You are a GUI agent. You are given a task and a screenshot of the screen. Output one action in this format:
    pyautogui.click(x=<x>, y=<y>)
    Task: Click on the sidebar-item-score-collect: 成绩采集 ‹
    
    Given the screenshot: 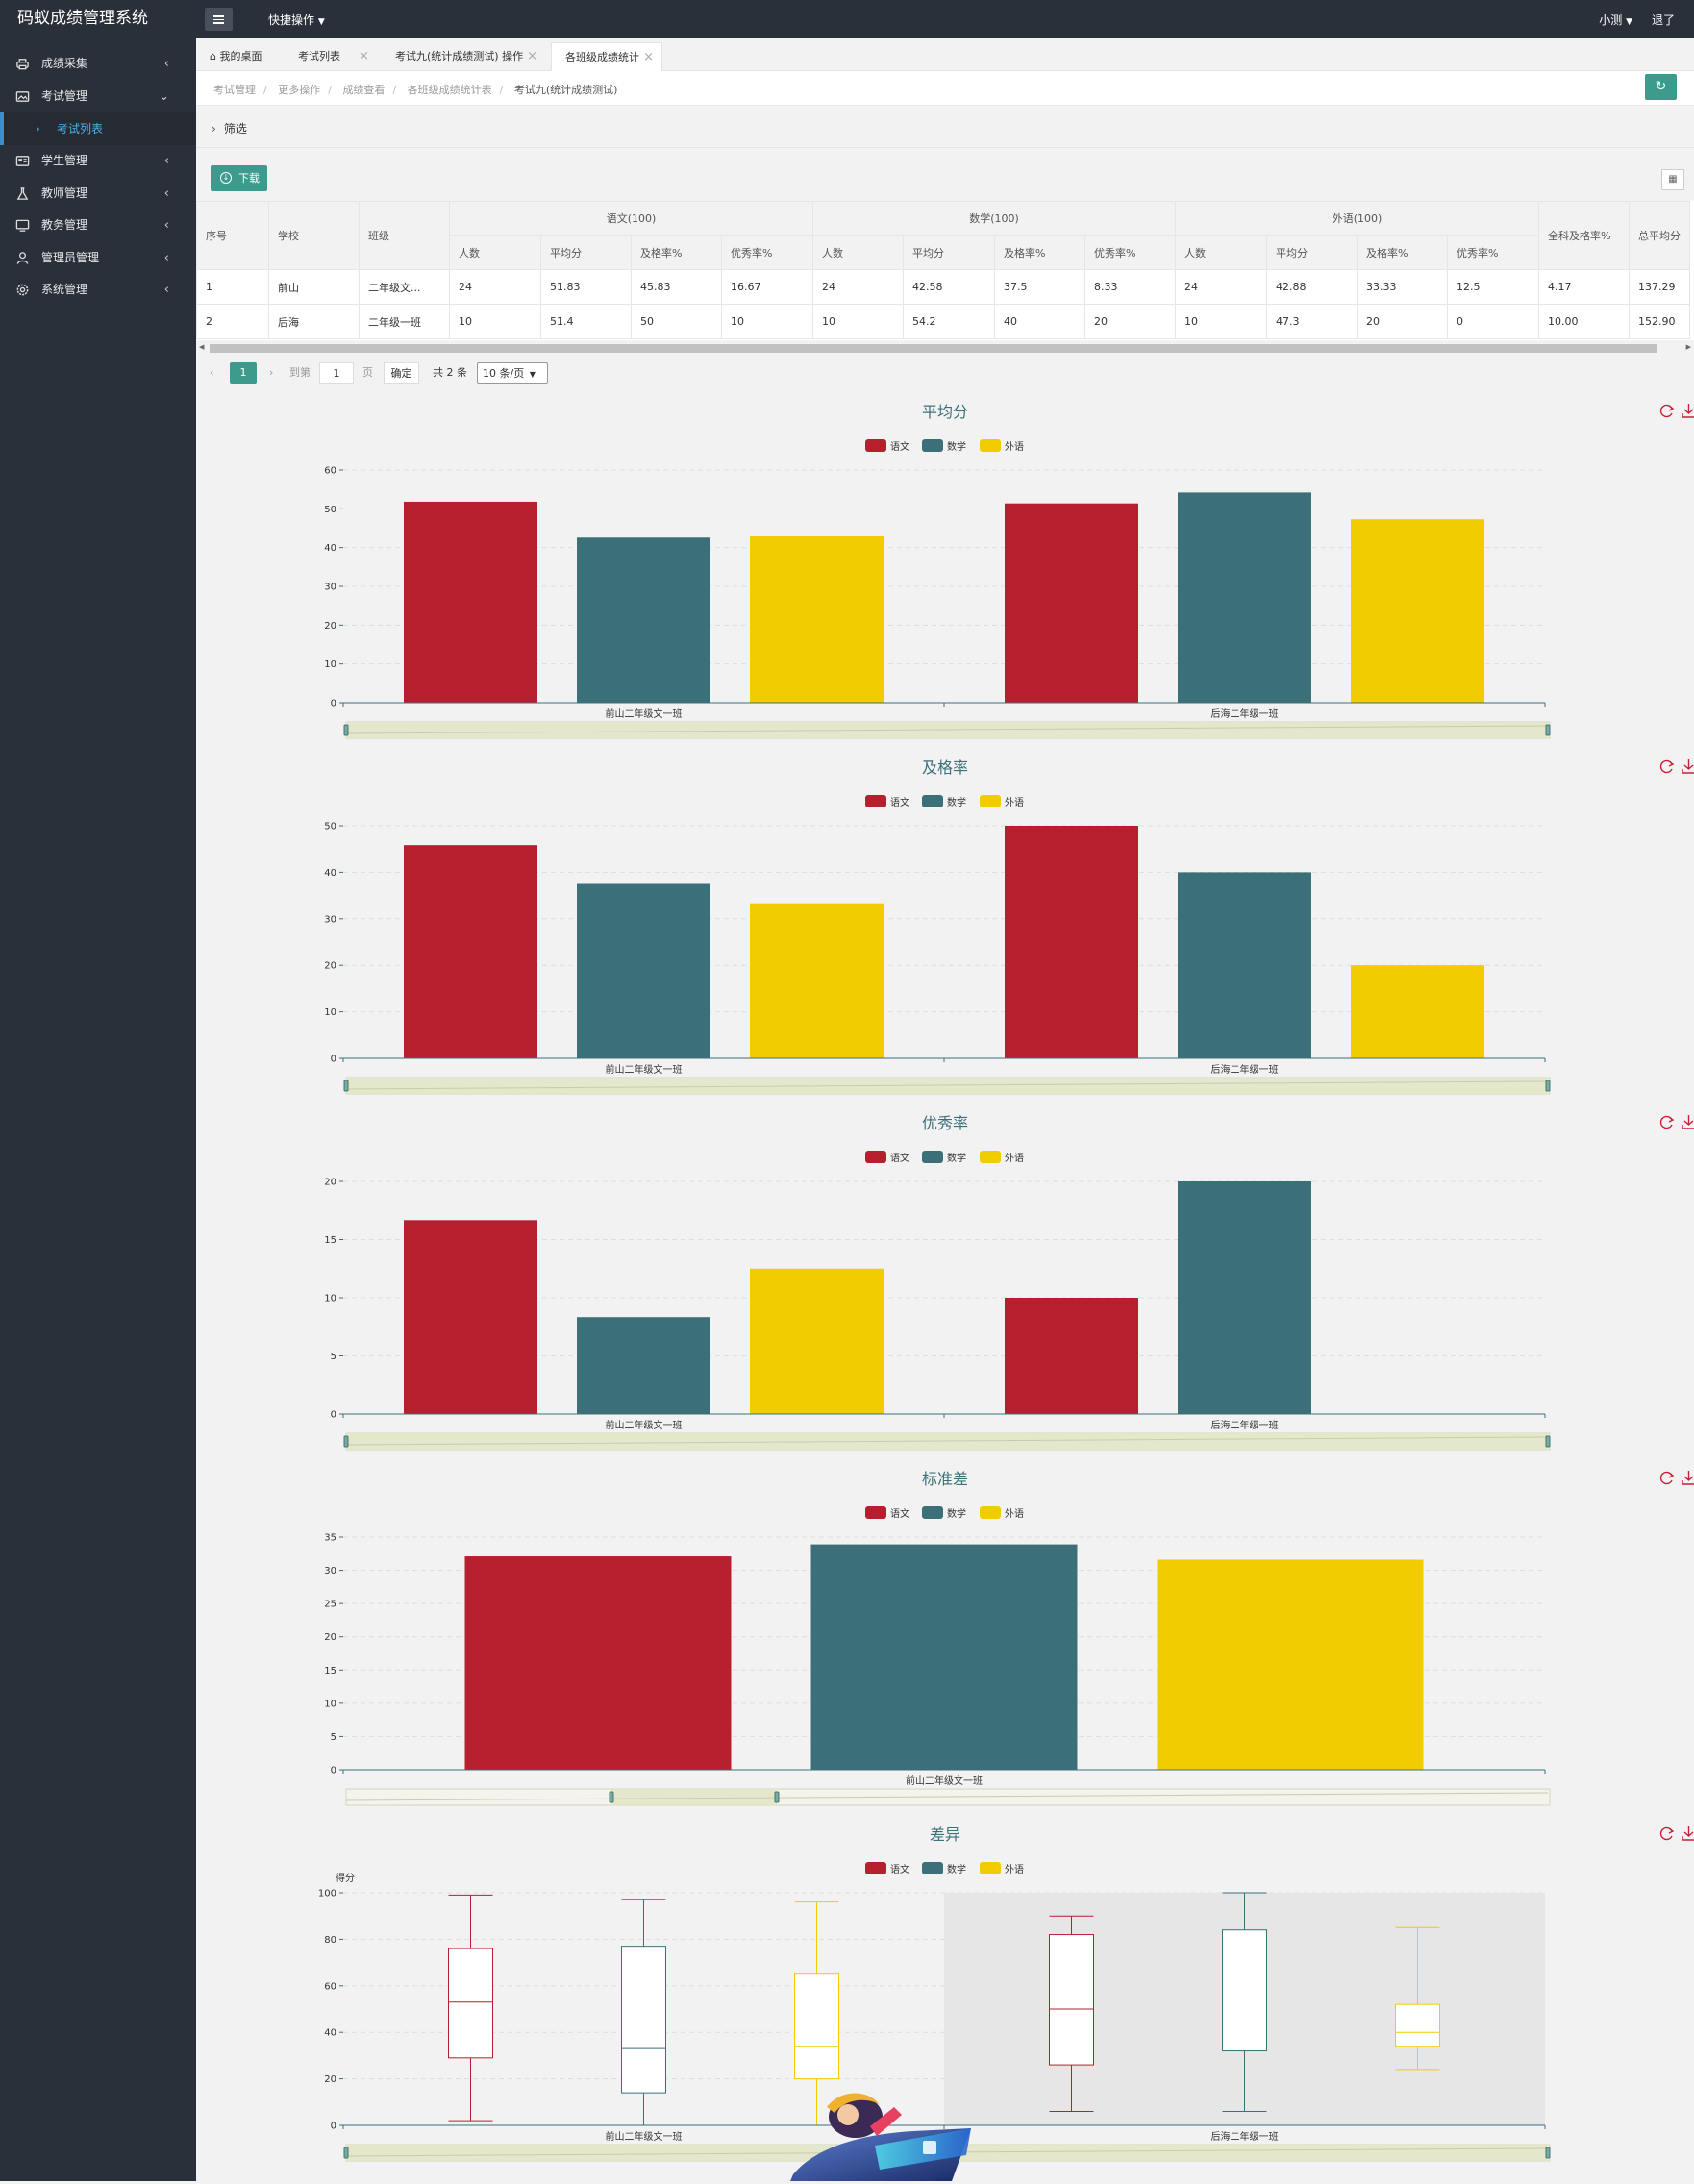 What is the action you would take?
    pyautogui.click(x=98, y=65)
    